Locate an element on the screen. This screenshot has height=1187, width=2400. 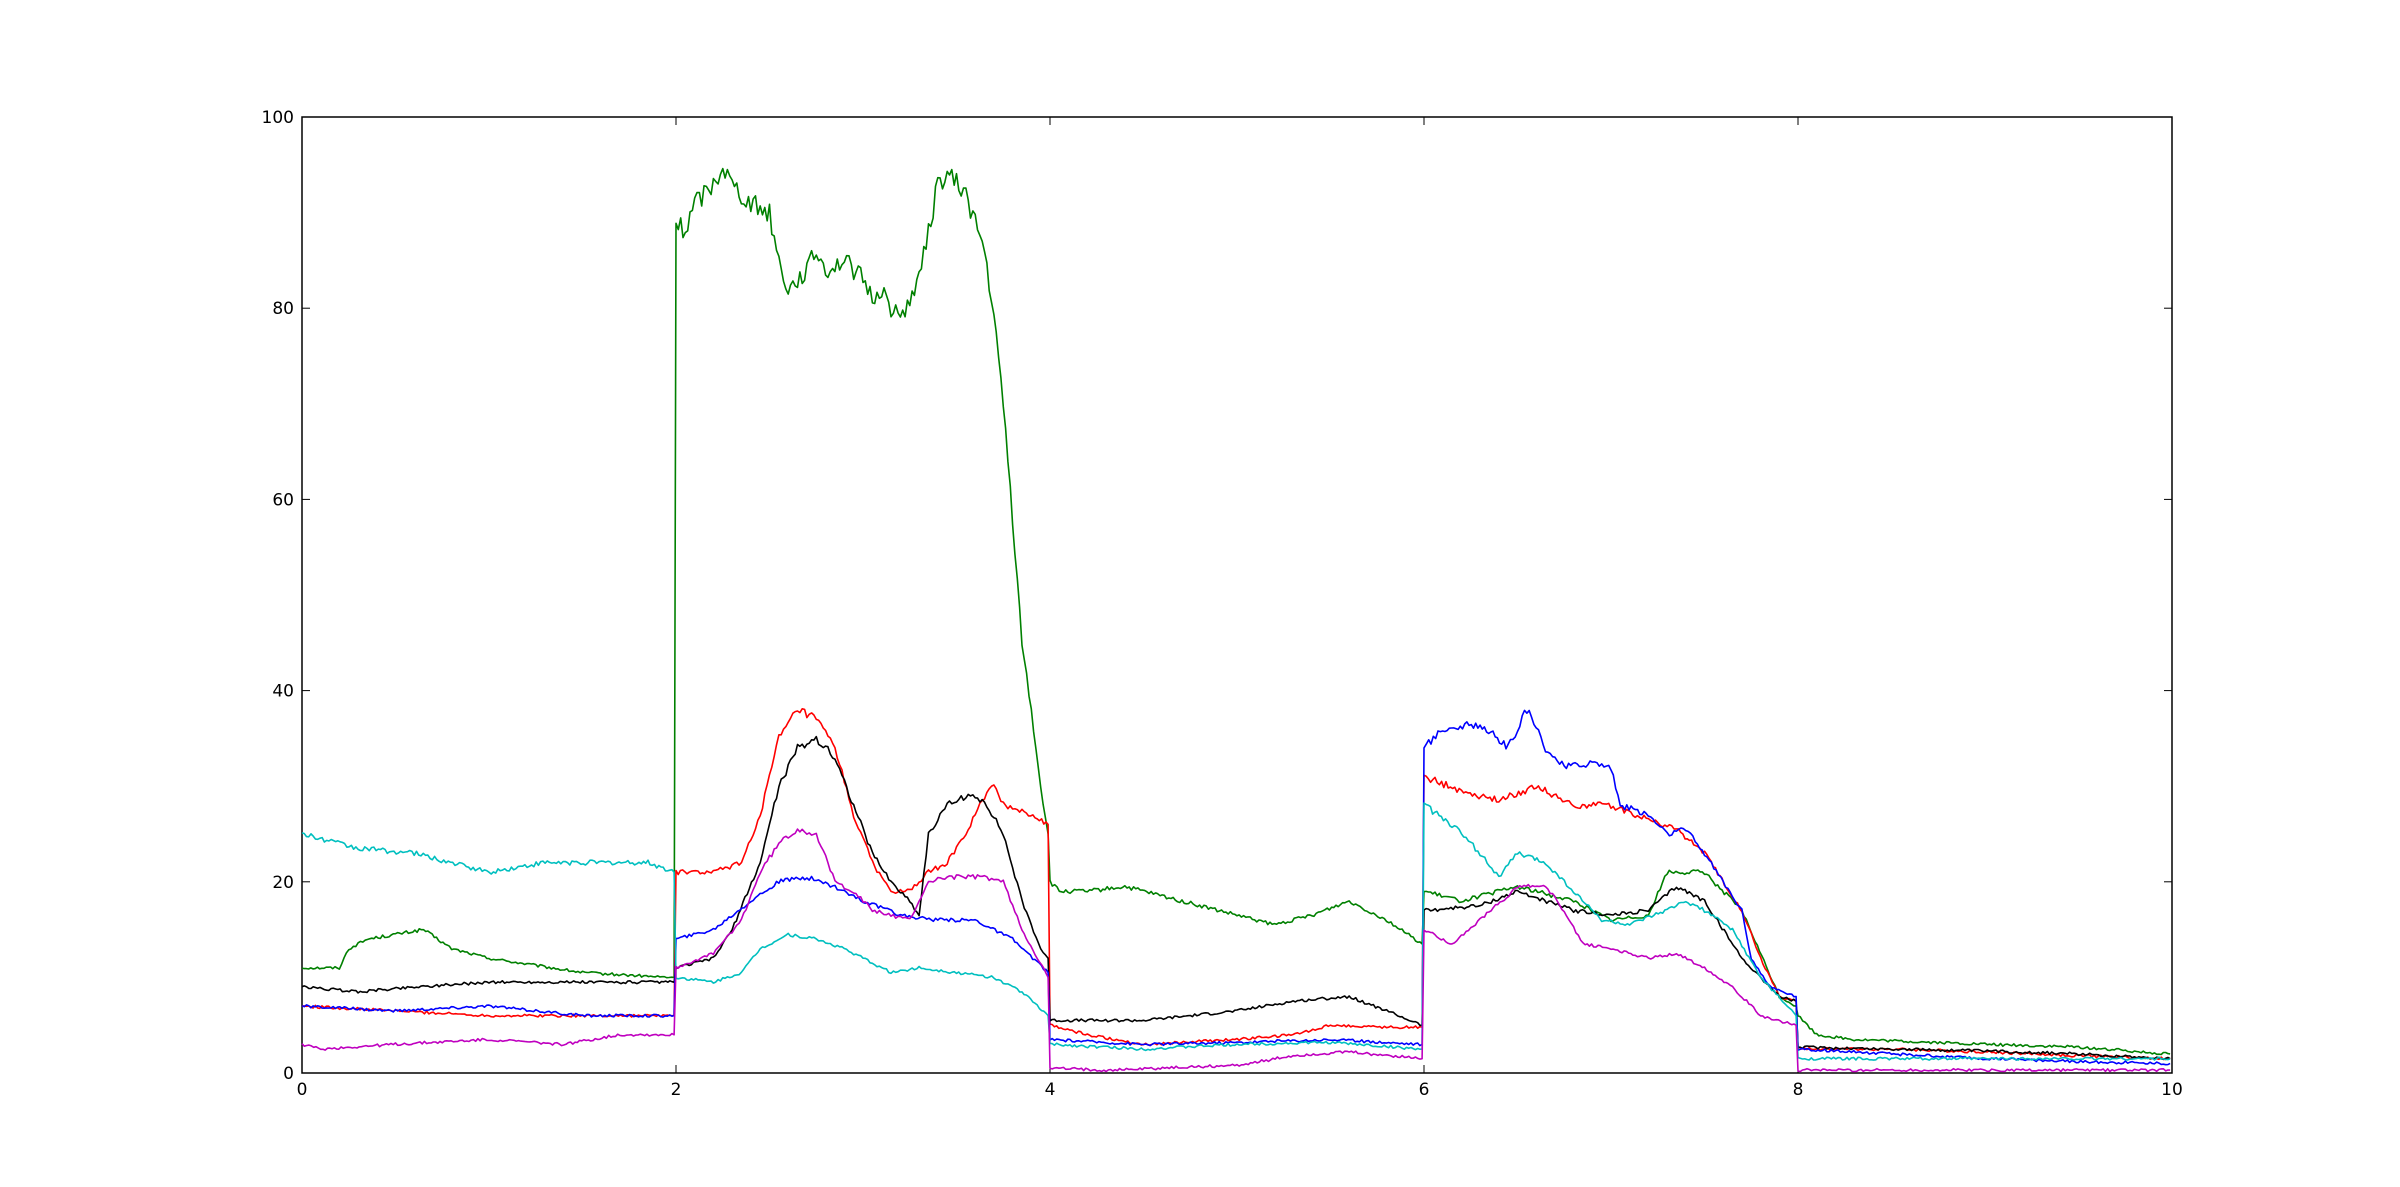
x-tick-label: 6 is located at coordinates (1424, 1090).